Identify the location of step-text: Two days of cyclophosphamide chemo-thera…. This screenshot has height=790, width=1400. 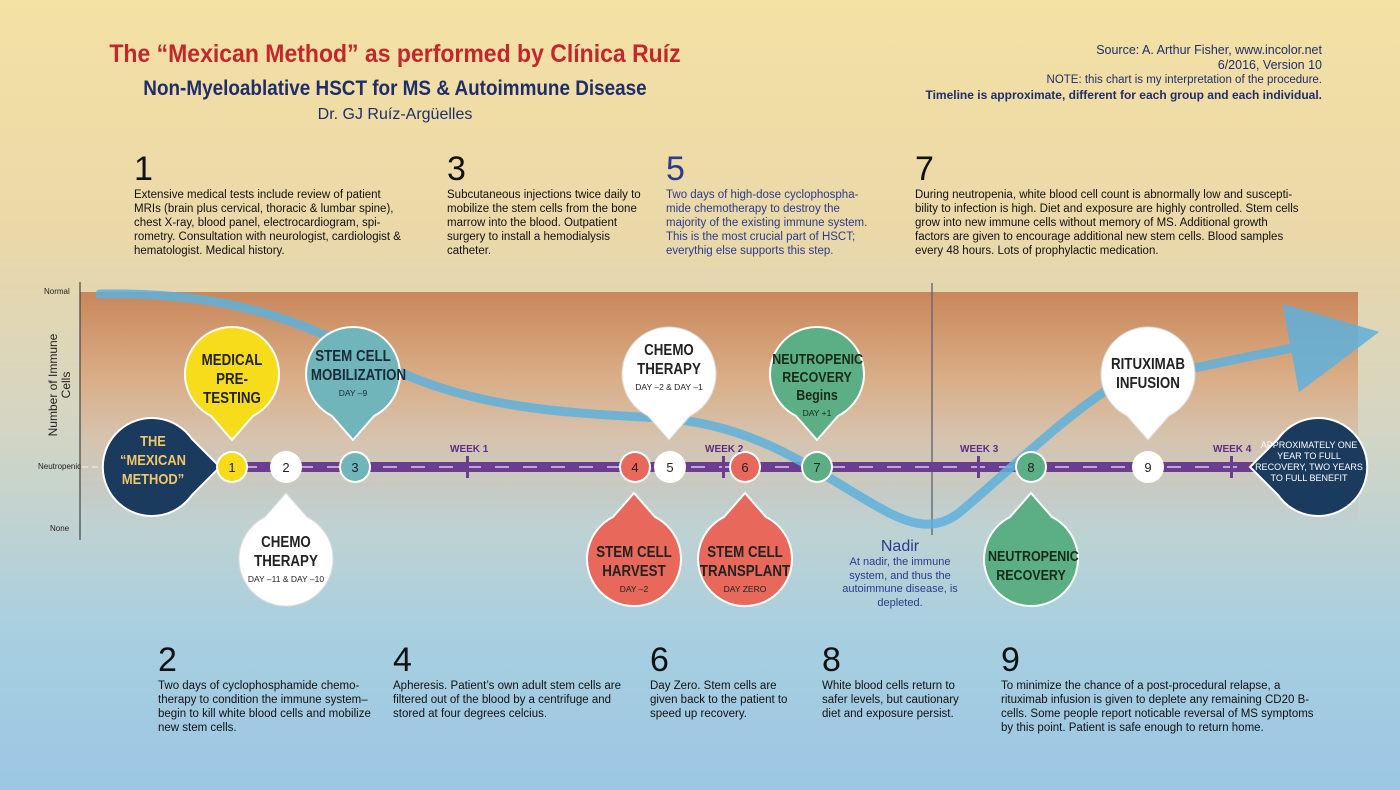
(264, 707).